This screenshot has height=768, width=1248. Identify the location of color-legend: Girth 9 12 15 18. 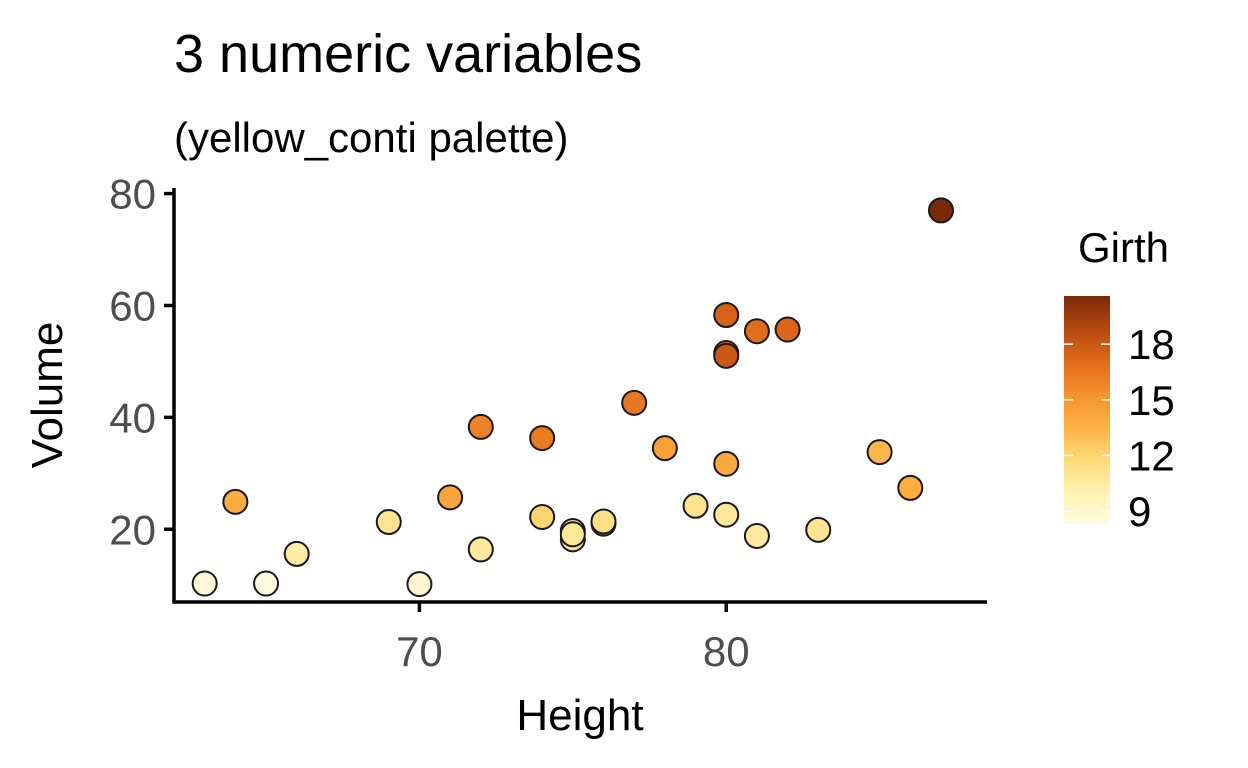
(1119, 379).